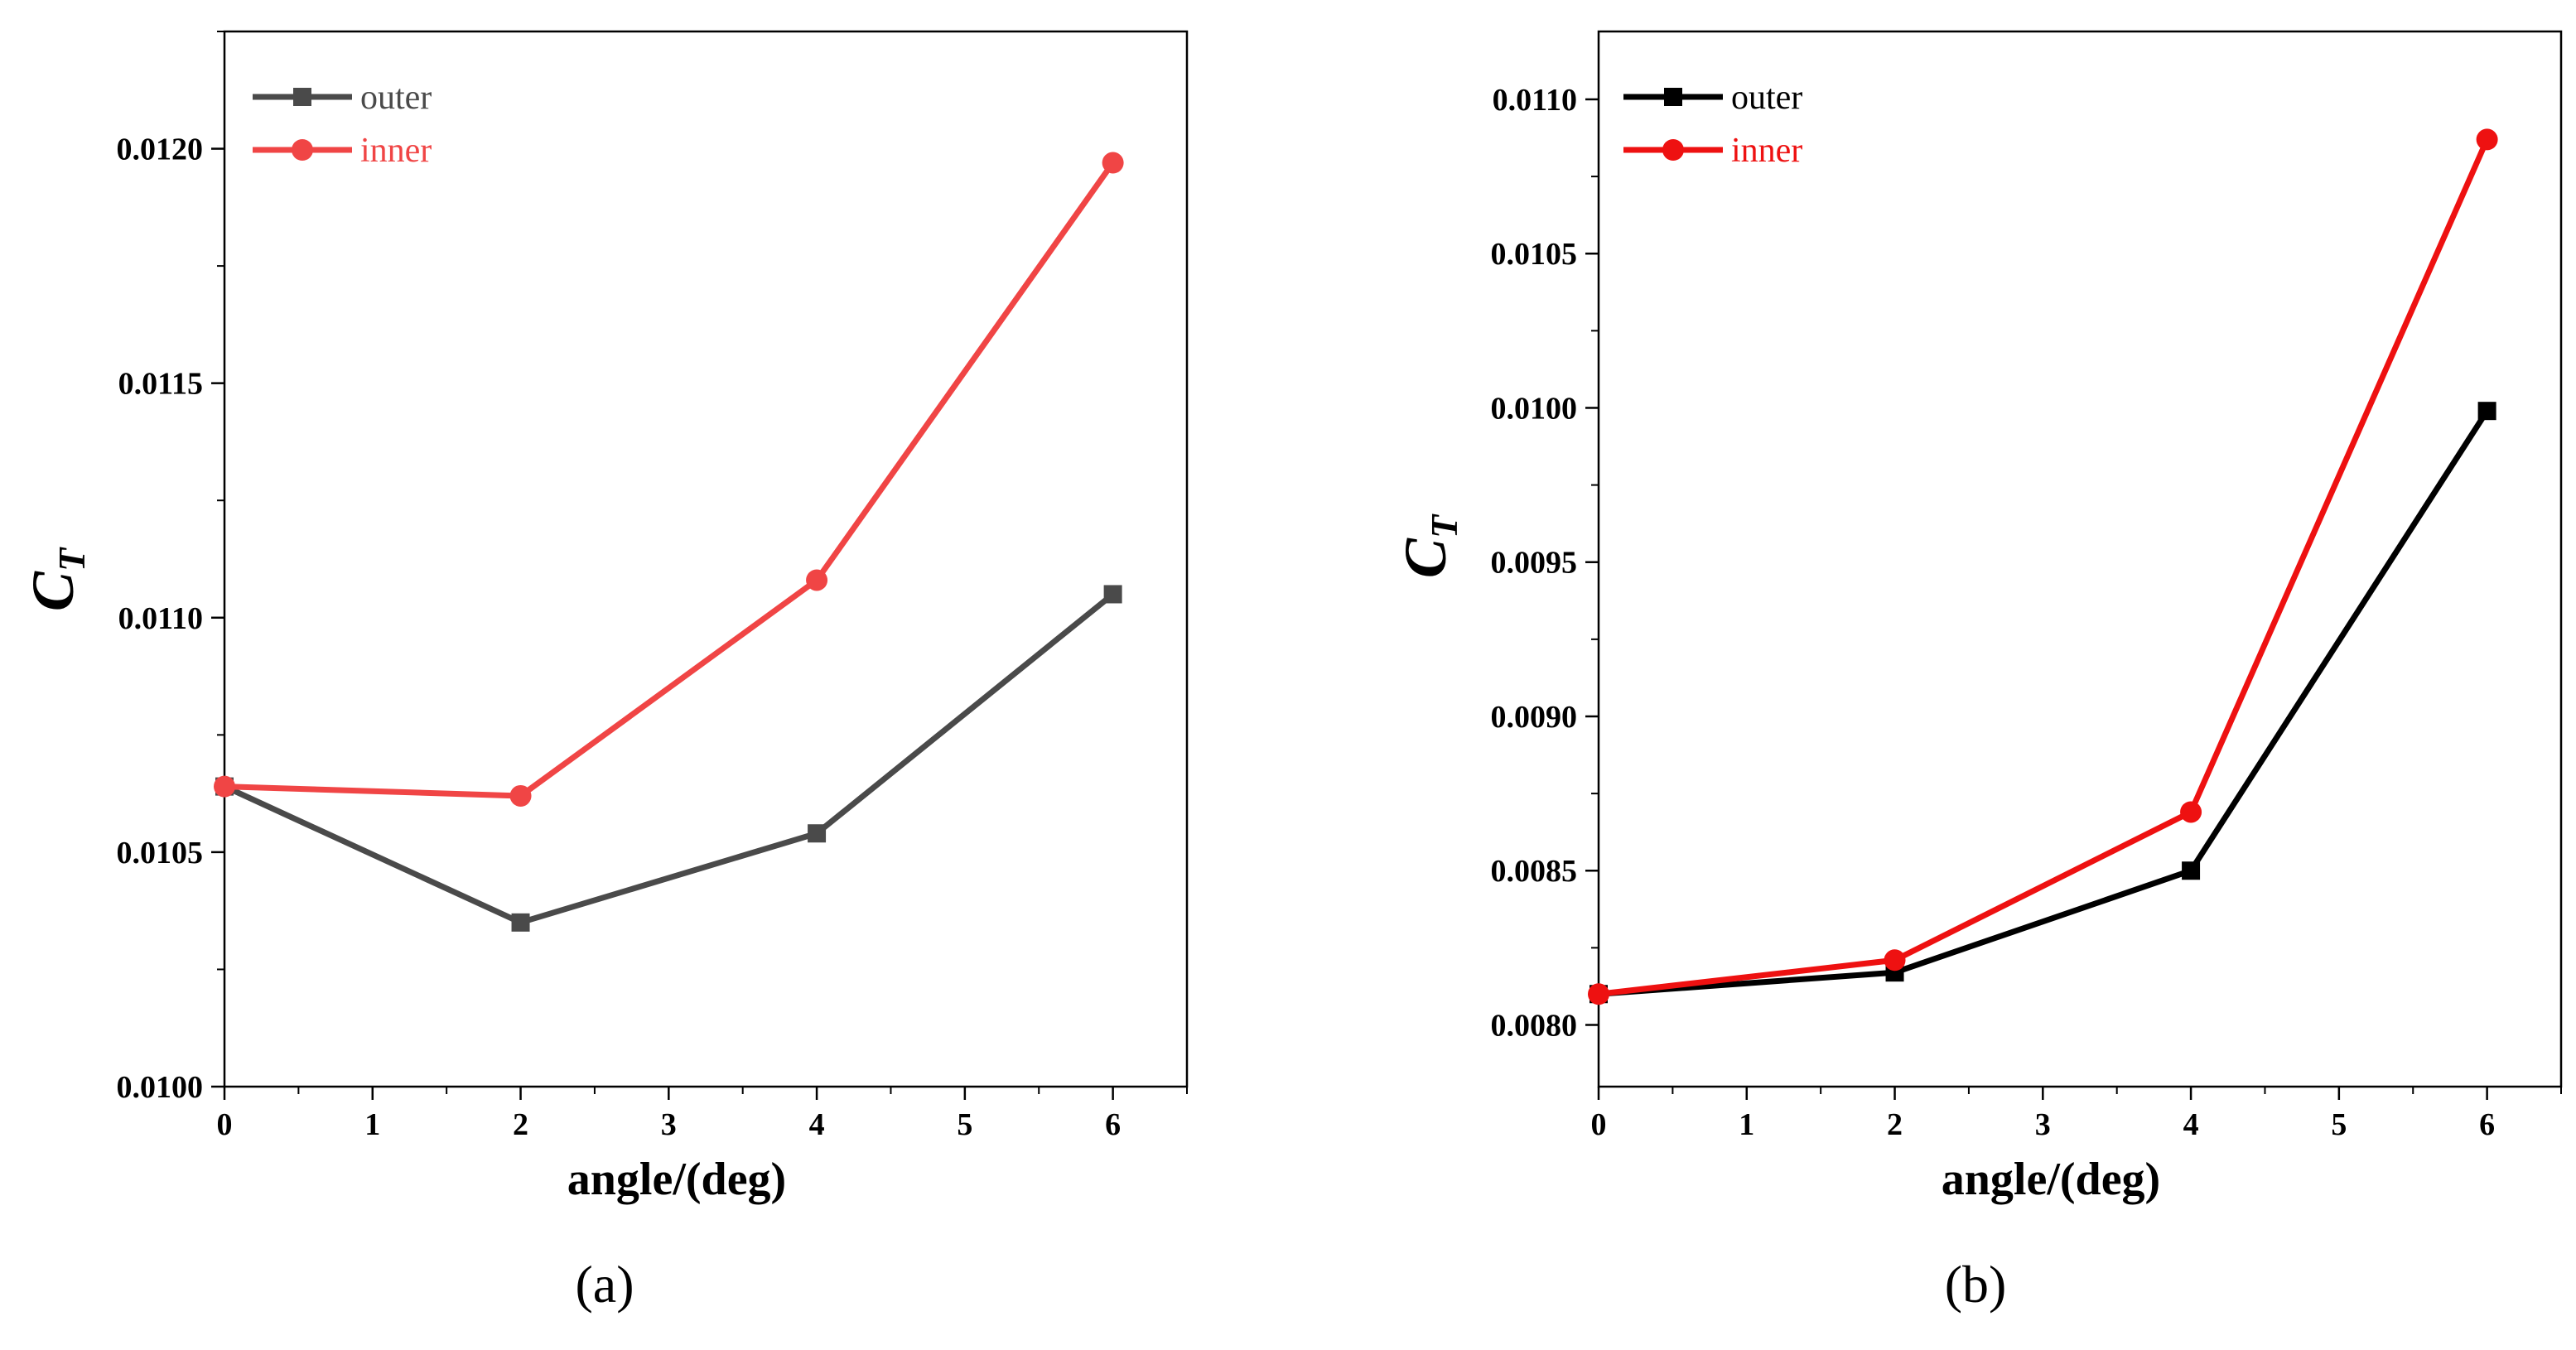 This screenshot has width=2576, height=1350. Describe the element at coordinates (161, 150) in the screenshot. I see `y-tick-label: 0.0120` at that location.